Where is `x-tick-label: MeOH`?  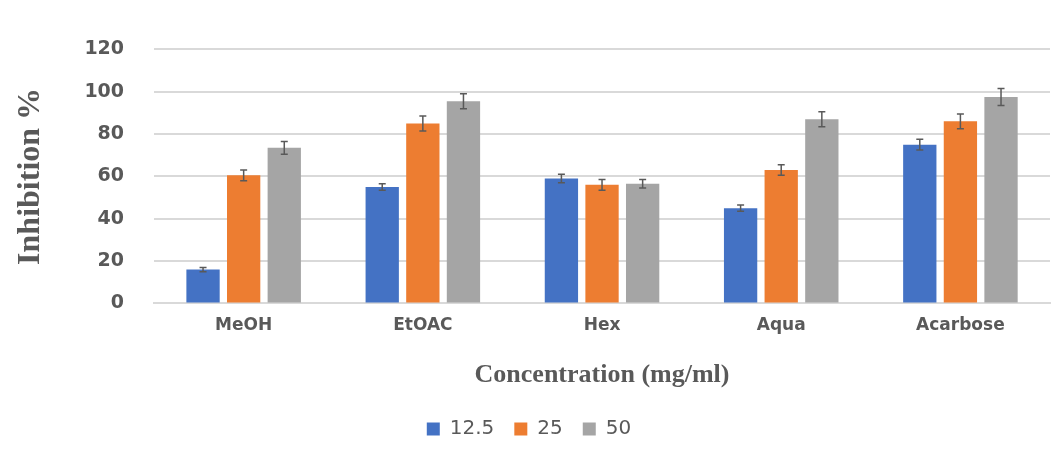 x-tick-label: MeOH is located at coordinates (244, 324).